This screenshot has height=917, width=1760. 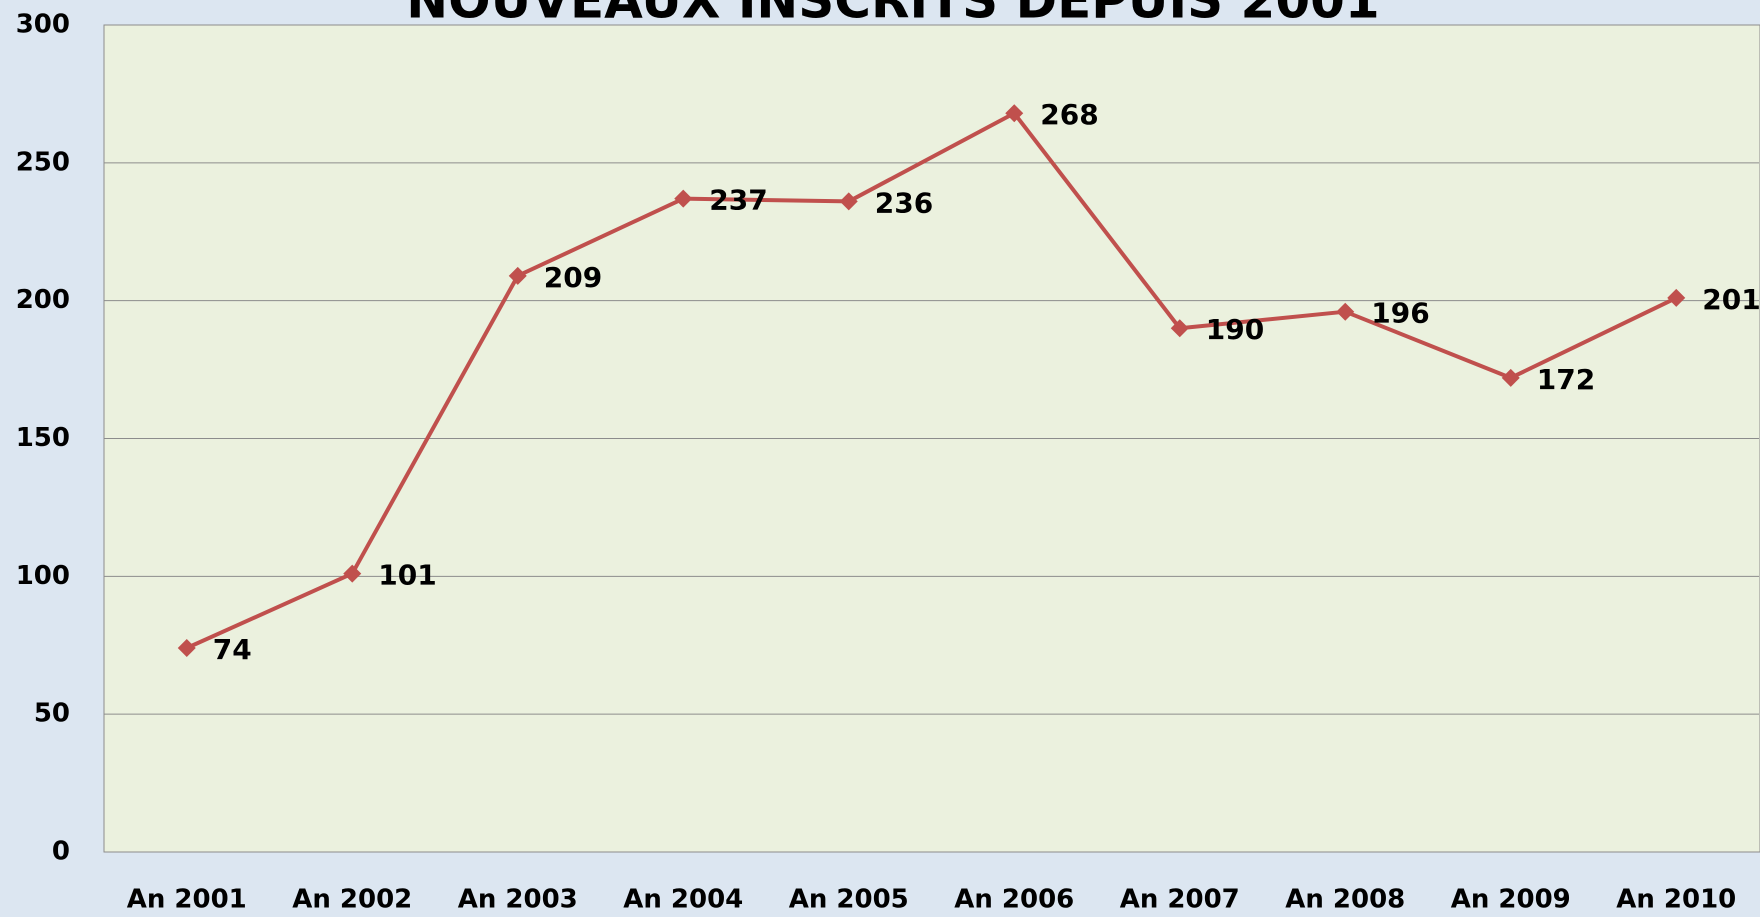 I want to click on x-tick-label: An 2006, so click(x=1014, y=900).